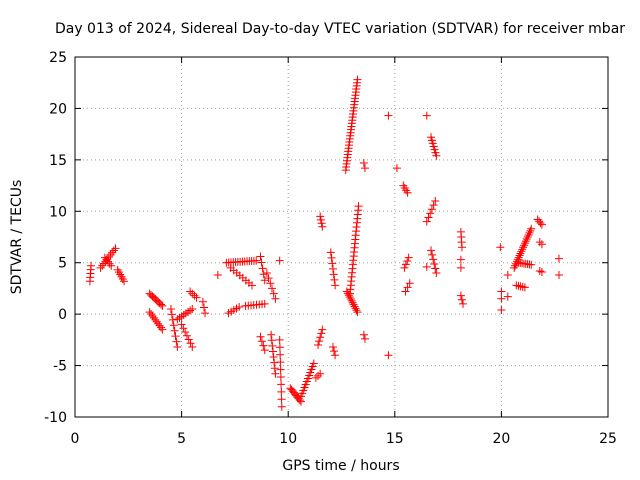 The height and width of the screenshot is (480, 640). Describe the element at coordinates (58, 161) in the screenshot. I see `y-tick-label: 15` at that location.